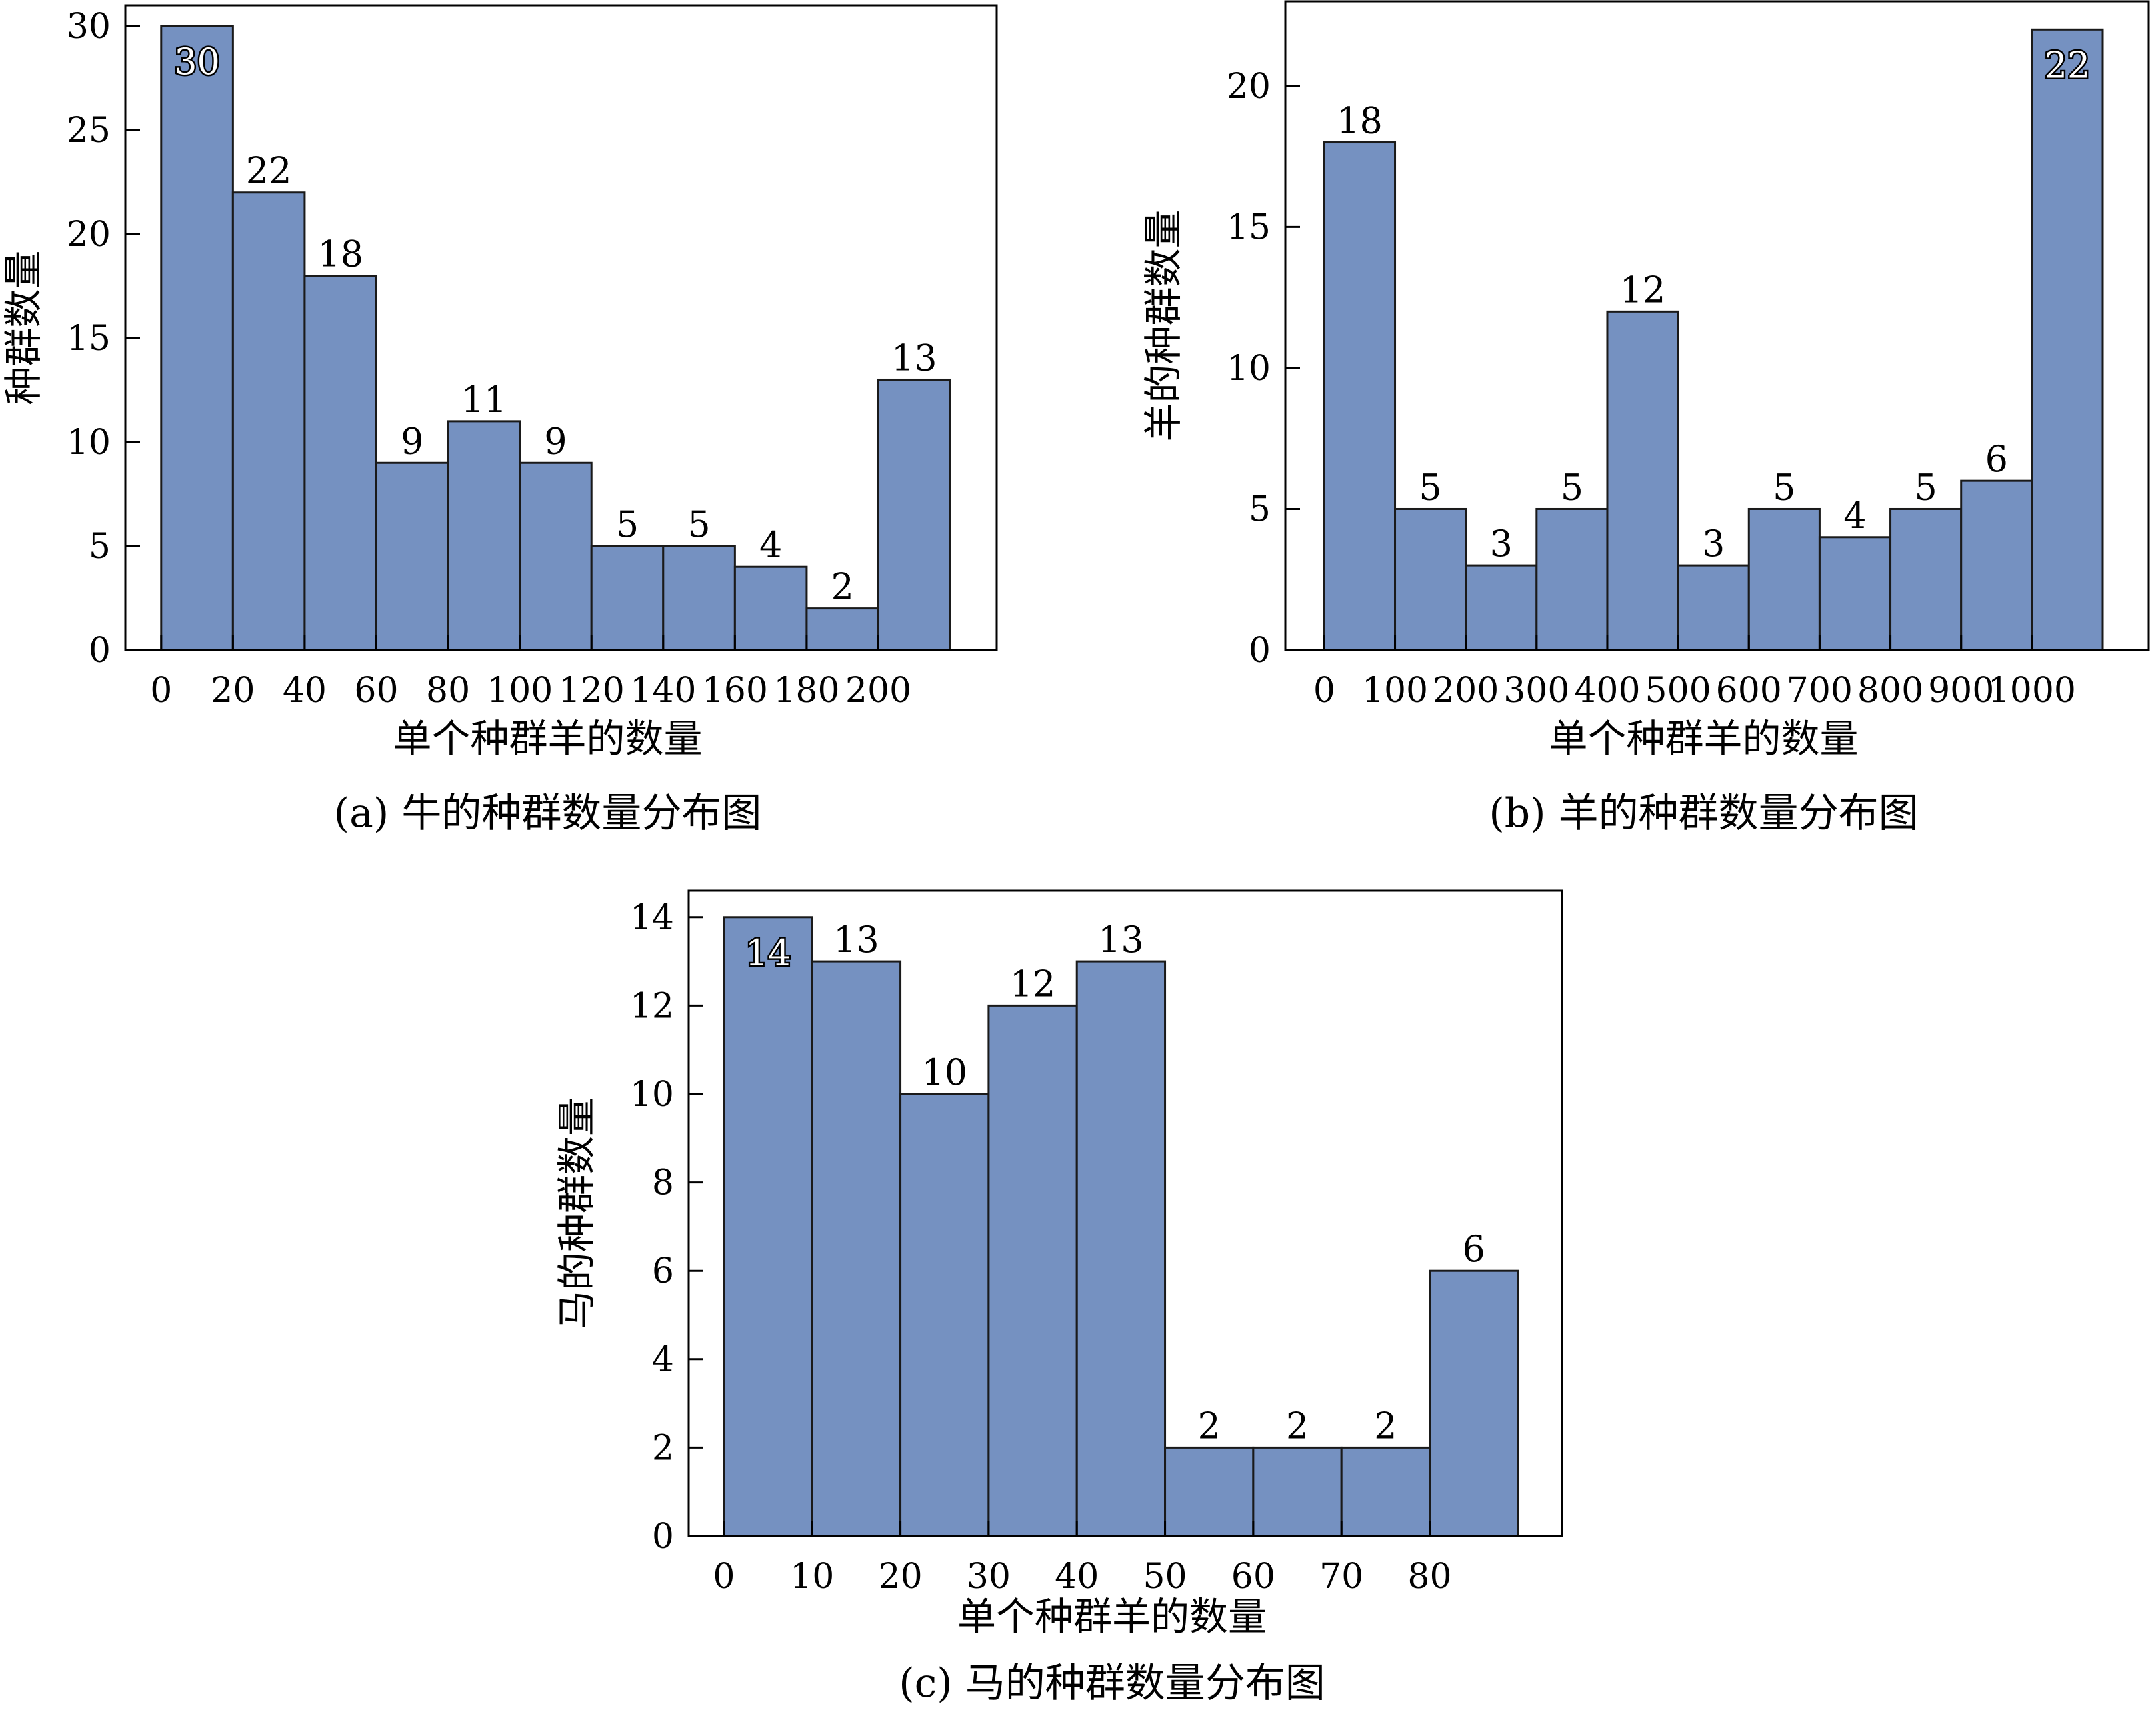  What do you see at coordinates (1572, 487) in the screenshot?
I see `bar-value-label-b-3: 5` at bounding box center [1572, 487].